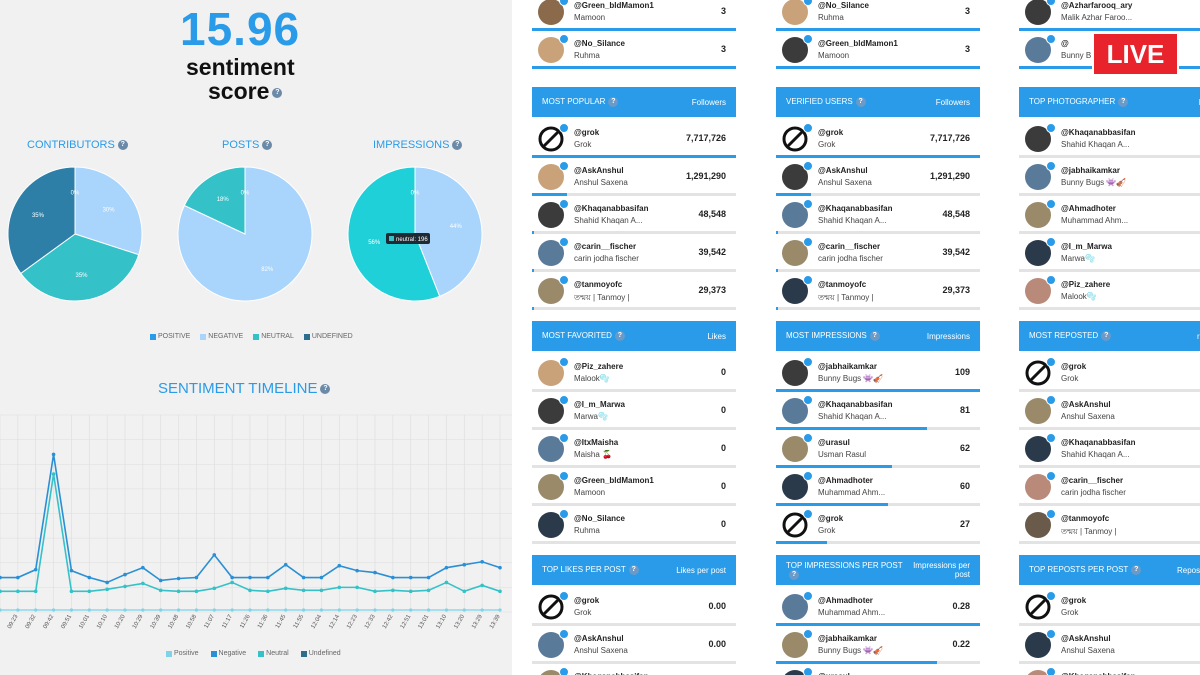 The height and width of the screenshot is (675, 1200). I want to click on user-row: @I_m_Marwa Marwa🫧, so click(1109, 253).